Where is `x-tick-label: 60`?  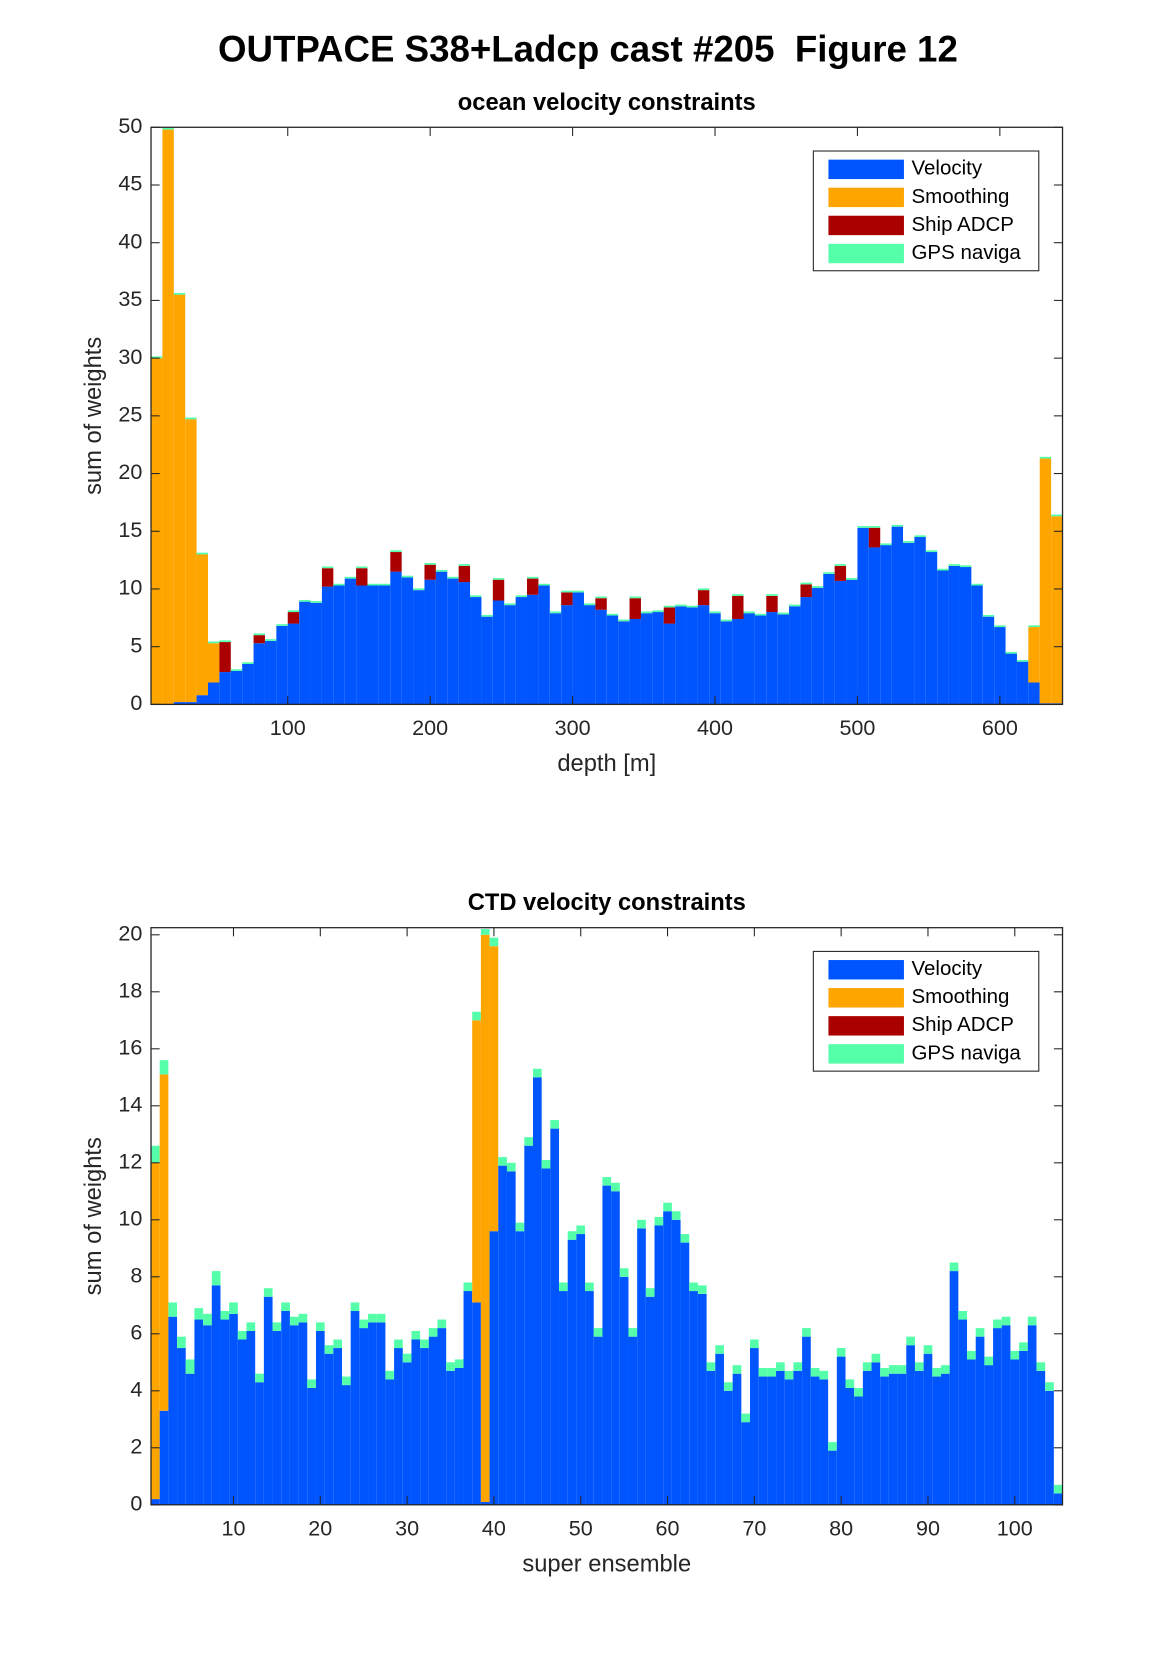 x-tick-label: 60 is located at coordinates (668, 1527).